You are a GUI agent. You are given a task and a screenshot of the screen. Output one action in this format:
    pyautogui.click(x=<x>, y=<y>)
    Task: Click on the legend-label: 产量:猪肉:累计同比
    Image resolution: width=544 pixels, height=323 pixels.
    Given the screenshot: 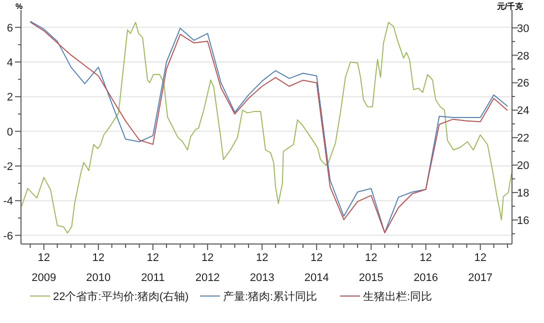 What is the action you would take?
    pyautogui.click(x=270, y=296)
    